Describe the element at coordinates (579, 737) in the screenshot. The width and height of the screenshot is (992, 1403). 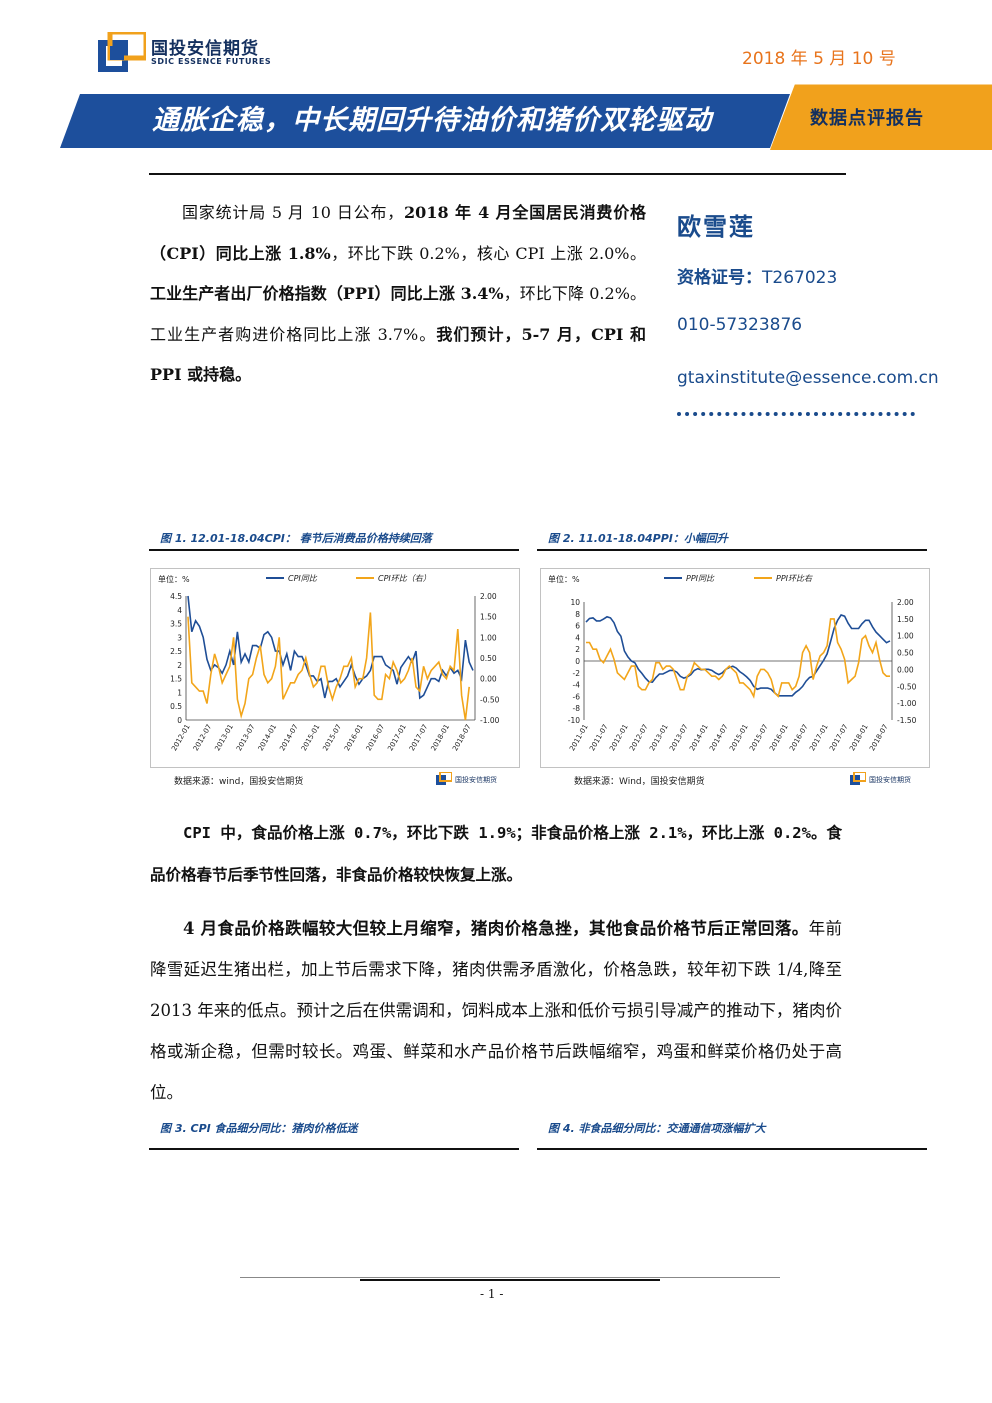
I see `x-tick-label: 2011-01` at that location.